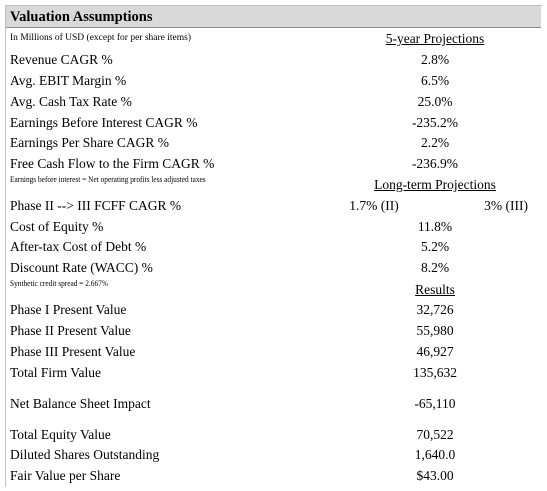 Image resolution: width=547 pixels, height=491 pixels. Describe the element at coordinates (61, 59) in the screenshot. I see `row-label: Revenue CAGR %` at that location.